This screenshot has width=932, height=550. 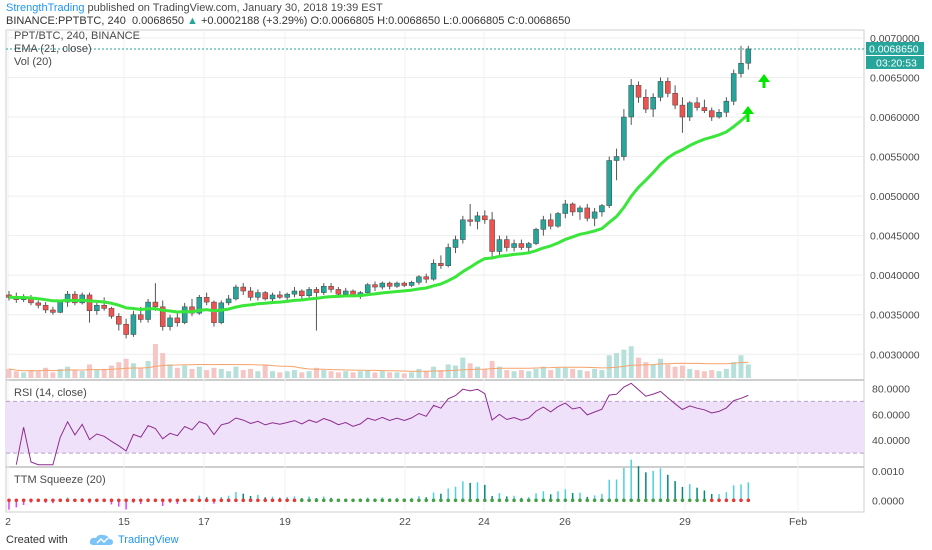 What do you see at coordinates (148, 540) in the screenshot?
I see `footer-brand: TradingView` at bounding box center [148, 540].